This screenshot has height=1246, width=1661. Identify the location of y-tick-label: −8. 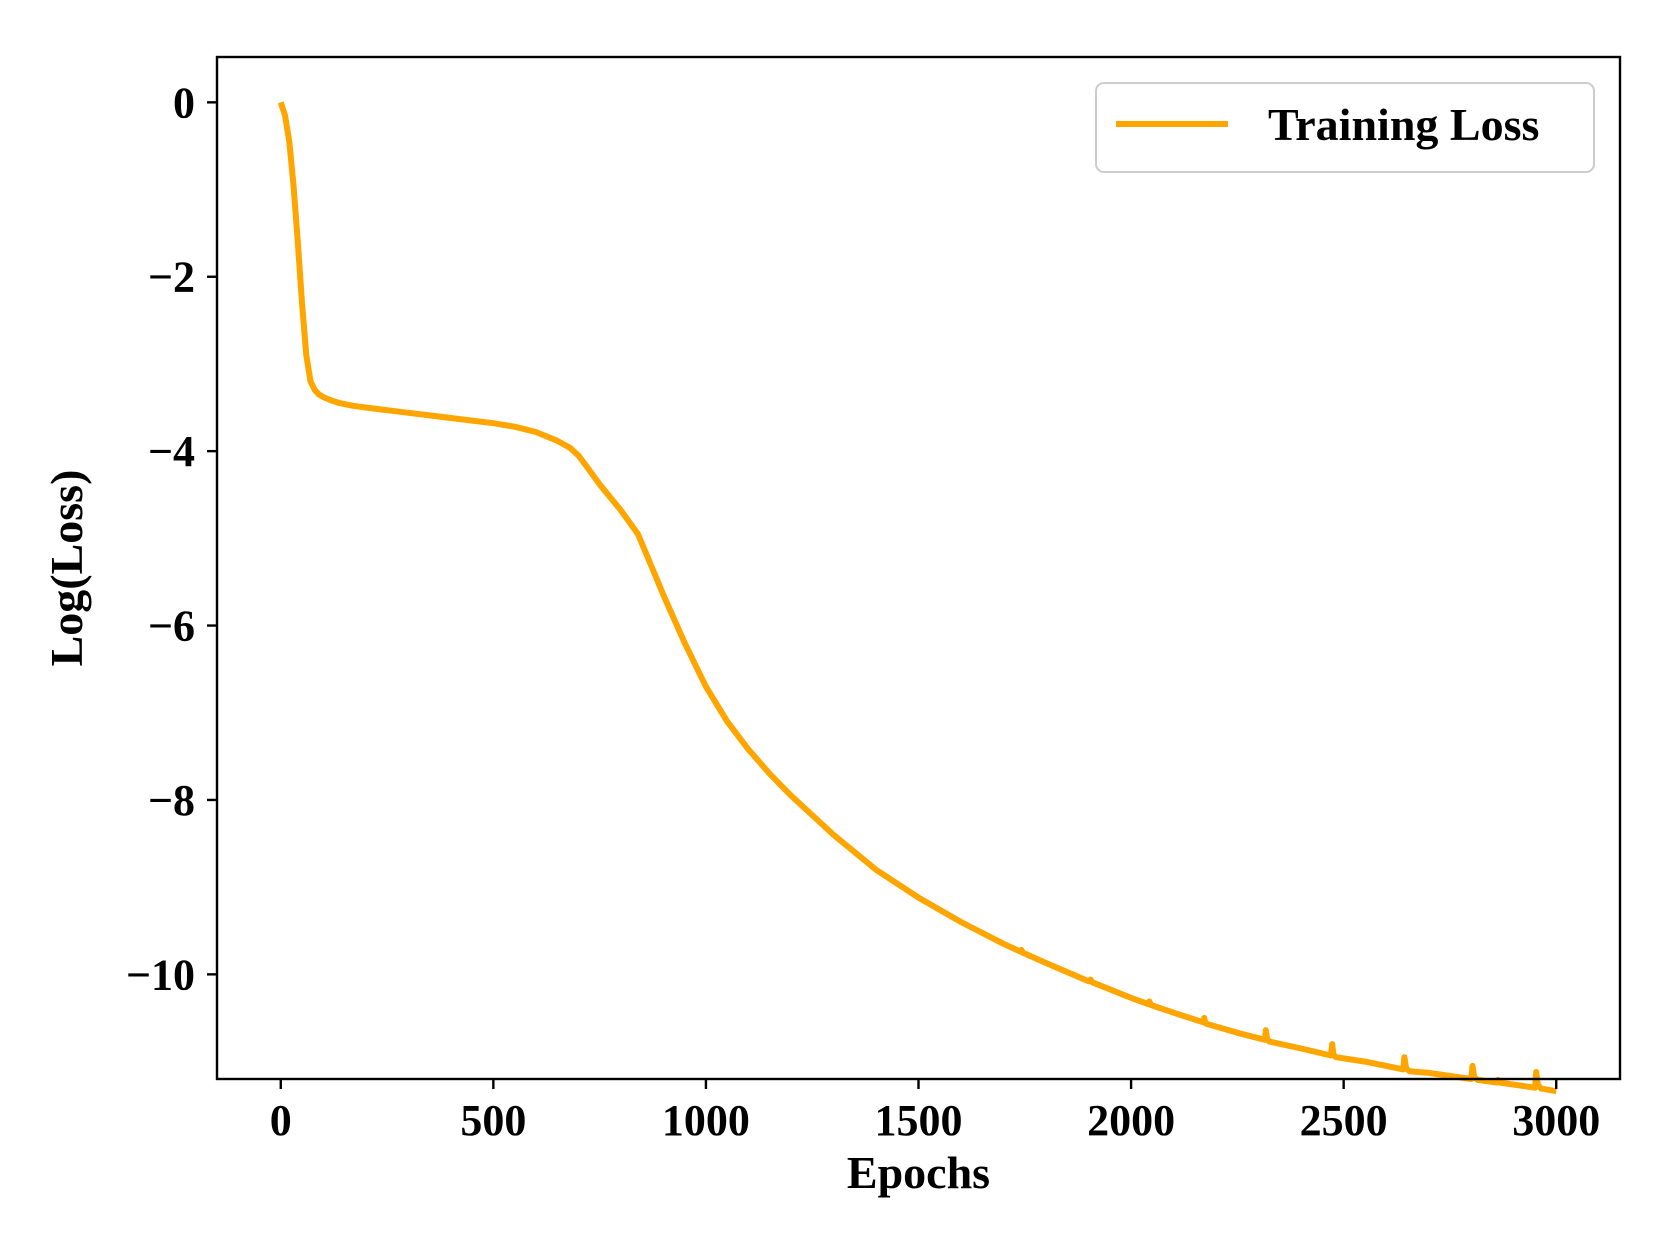
(171, 800).